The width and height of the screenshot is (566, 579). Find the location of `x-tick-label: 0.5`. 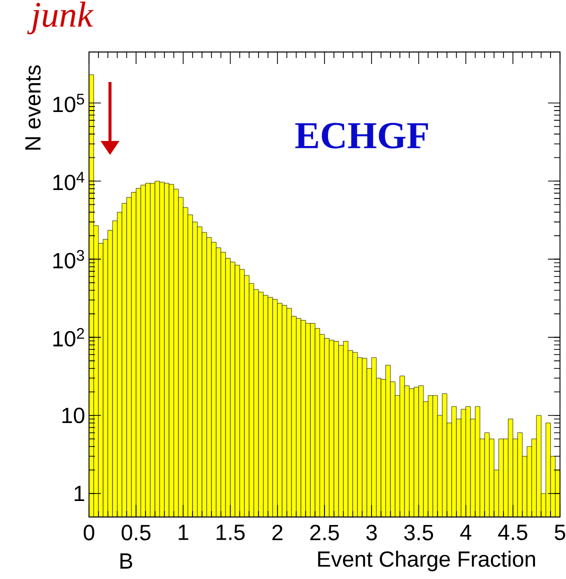

x-tick-label: 0.5 is located at coordinates (136, 532).